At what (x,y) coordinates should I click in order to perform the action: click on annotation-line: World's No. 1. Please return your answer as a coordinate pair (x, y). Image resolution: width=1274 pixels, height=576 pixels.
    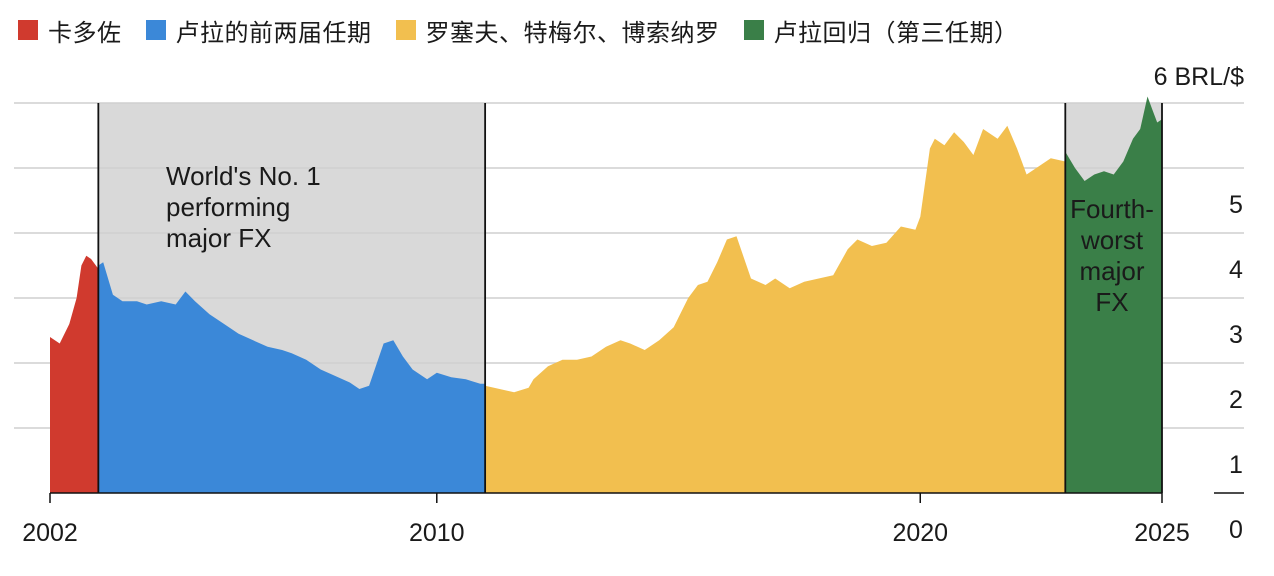
    Looking at the image, I should click on (243, 176).